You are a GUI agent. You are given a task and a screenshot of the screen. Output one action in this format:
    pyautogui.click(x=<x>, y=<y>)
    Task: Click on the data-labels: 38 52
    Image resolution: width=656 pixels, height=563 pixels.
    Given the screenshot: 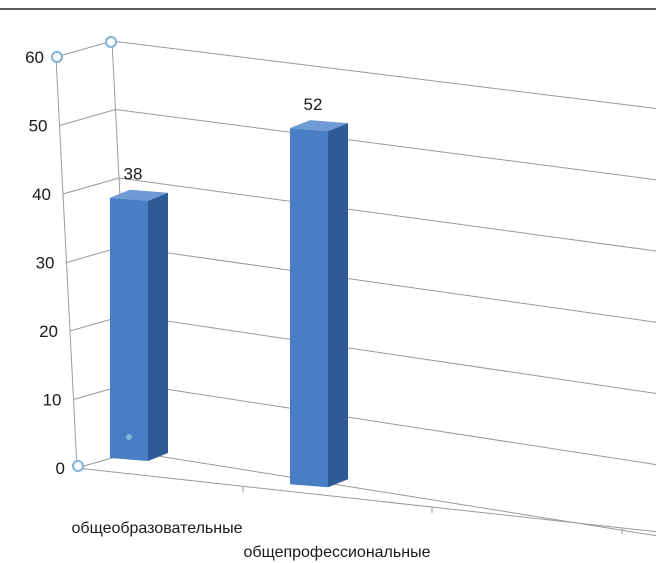 What is the action you would take?
    pyautogui.click(x=223, y=139)
    